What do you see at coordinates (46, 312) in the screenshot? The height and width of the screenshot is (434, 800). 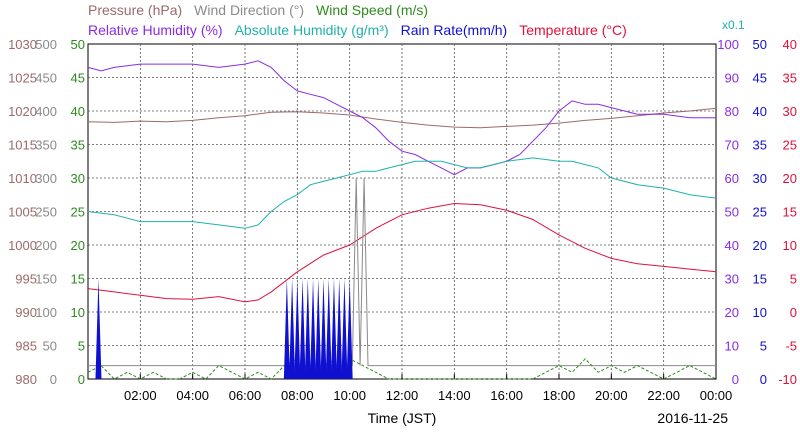 I see `tick-wind_dir: 100` at bounding box center [46, 312].